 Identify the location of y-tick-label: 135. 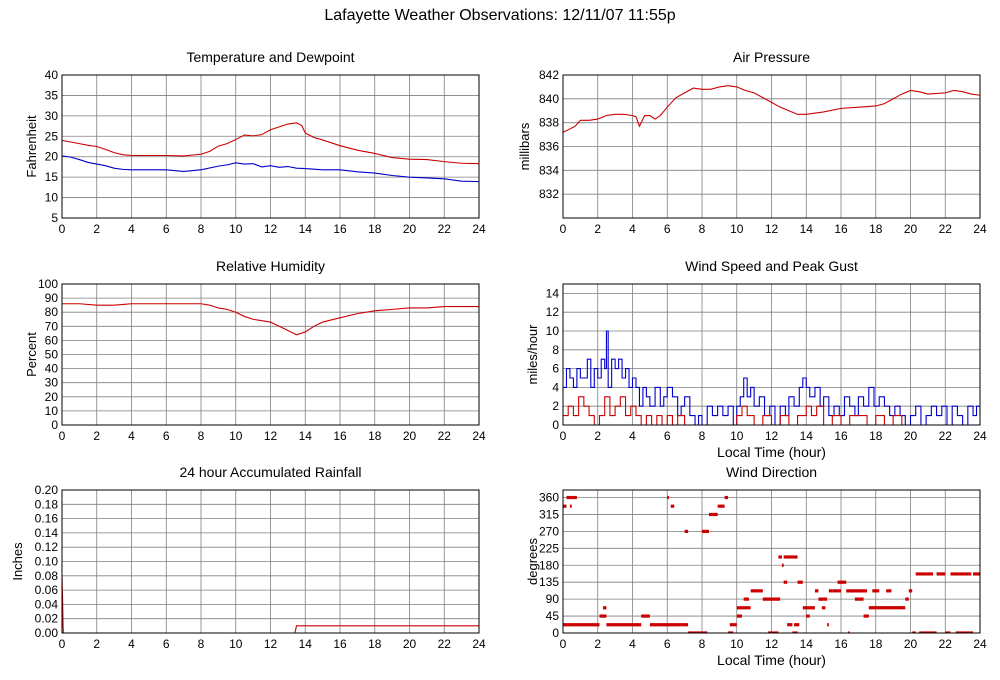
(549, 582).